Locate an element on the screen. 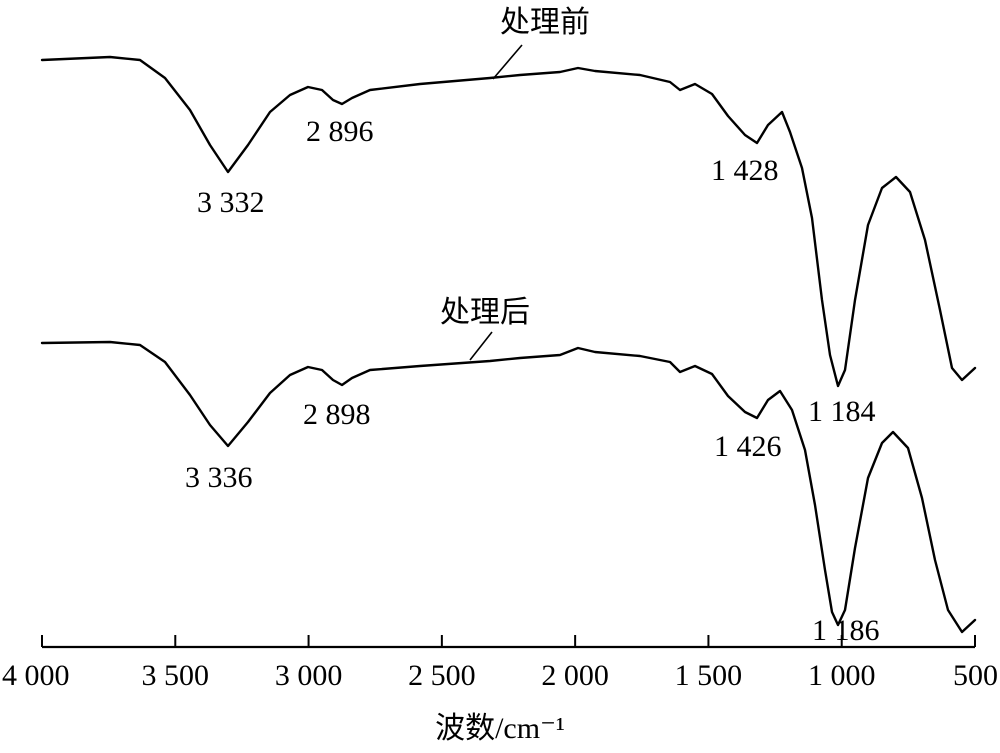 This screenshot has width=1000, height=753. x-tick-label-2000: 2 000 is located at coordinates (575, 675).